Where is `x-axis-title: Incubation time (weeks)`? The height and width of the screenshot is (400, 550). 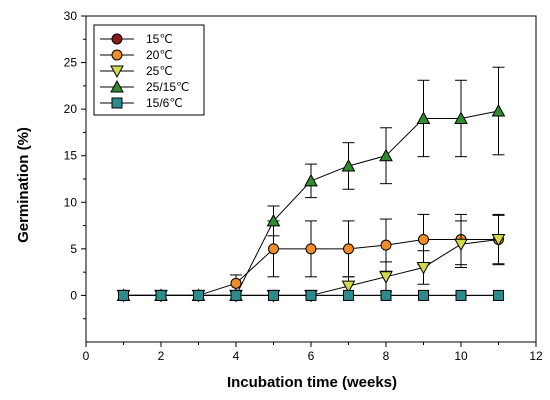 x-axis-title: Incubation time (weeks) is located at coordinates (312, 382).